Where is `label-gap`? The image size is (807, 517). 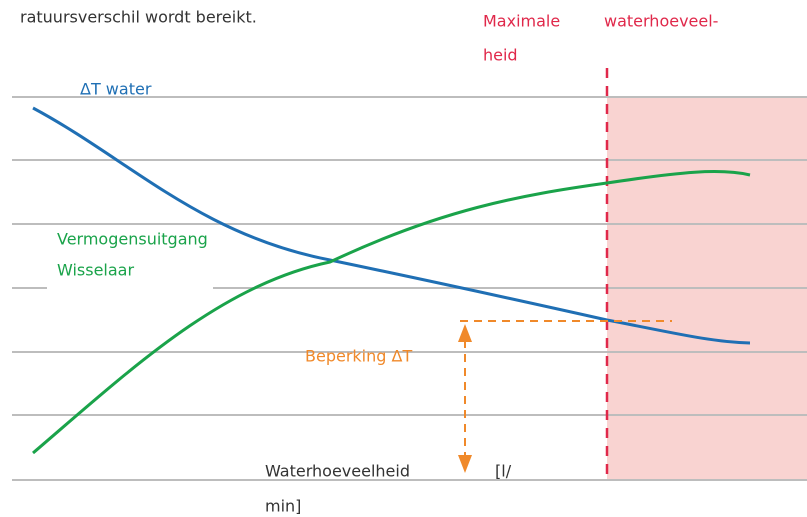
label-gap is located at coordinates (130, 288).